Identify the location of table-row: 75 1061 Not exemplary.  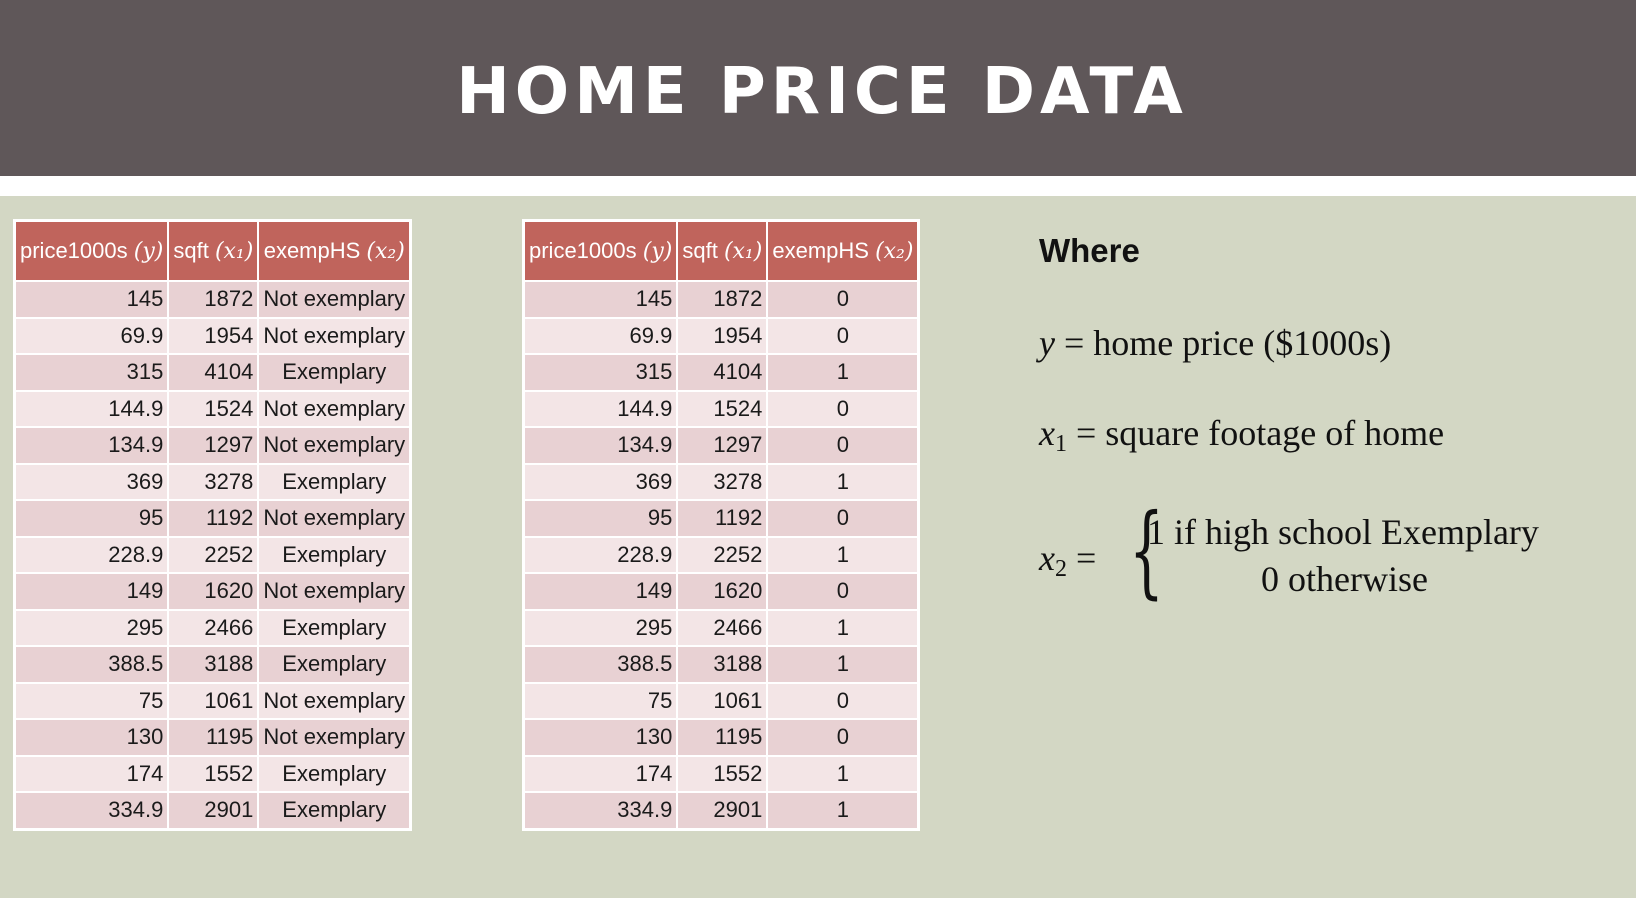
(212, 700).